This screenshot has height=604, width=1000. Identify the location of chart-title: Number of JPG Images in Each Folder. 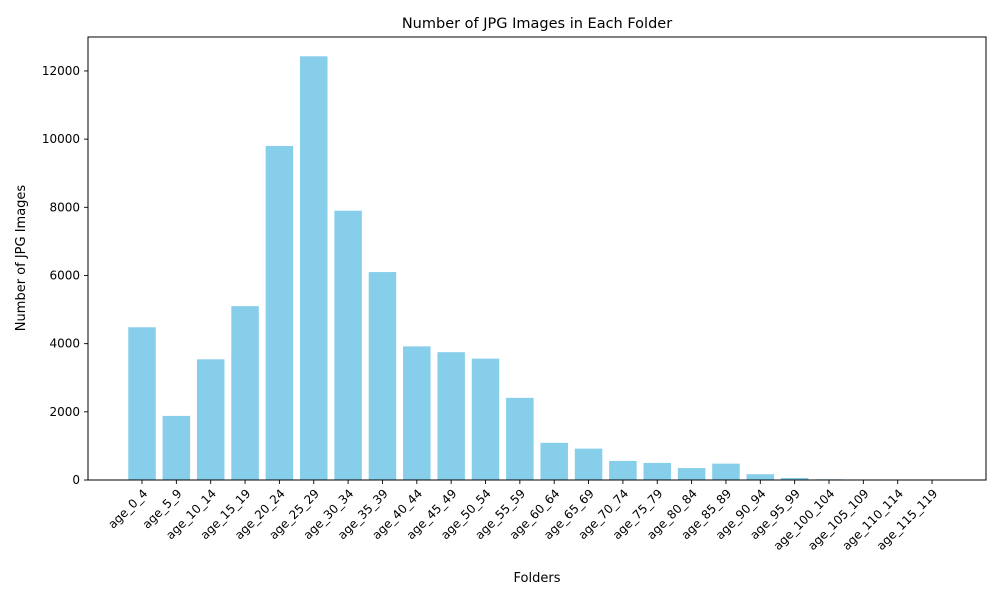
(537, 24).